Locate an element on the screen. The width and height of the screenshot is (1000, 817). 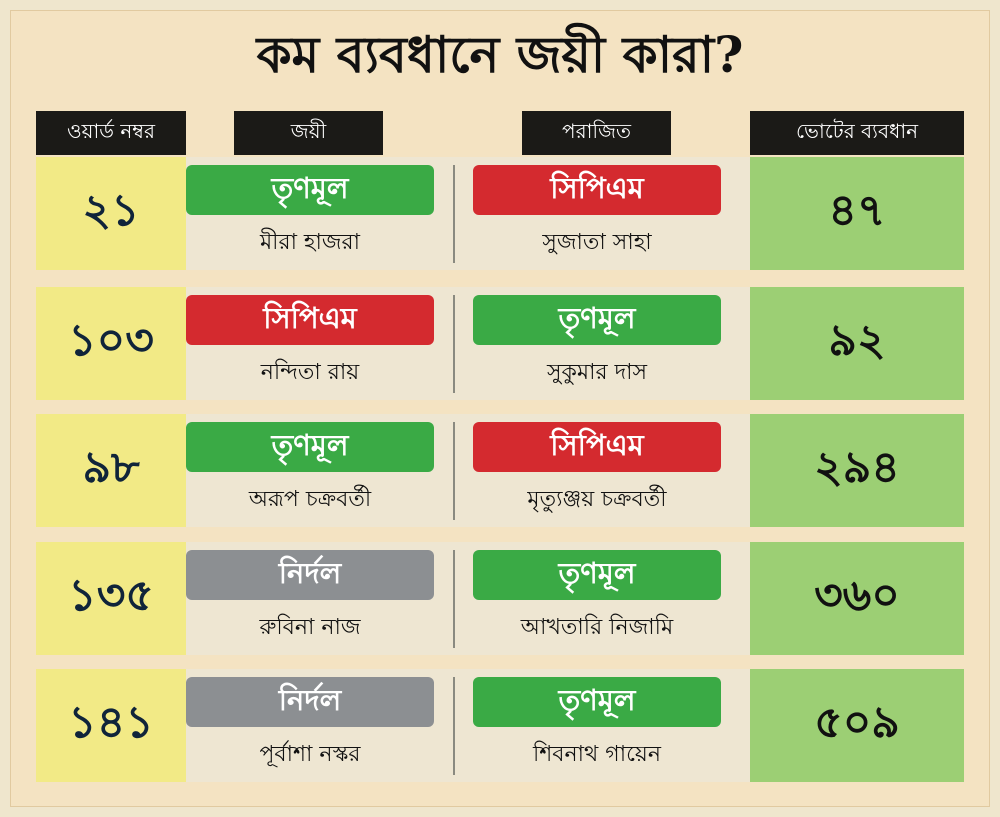
loser-name: সুজাতা সাহা is located at coordinates (597, 242).